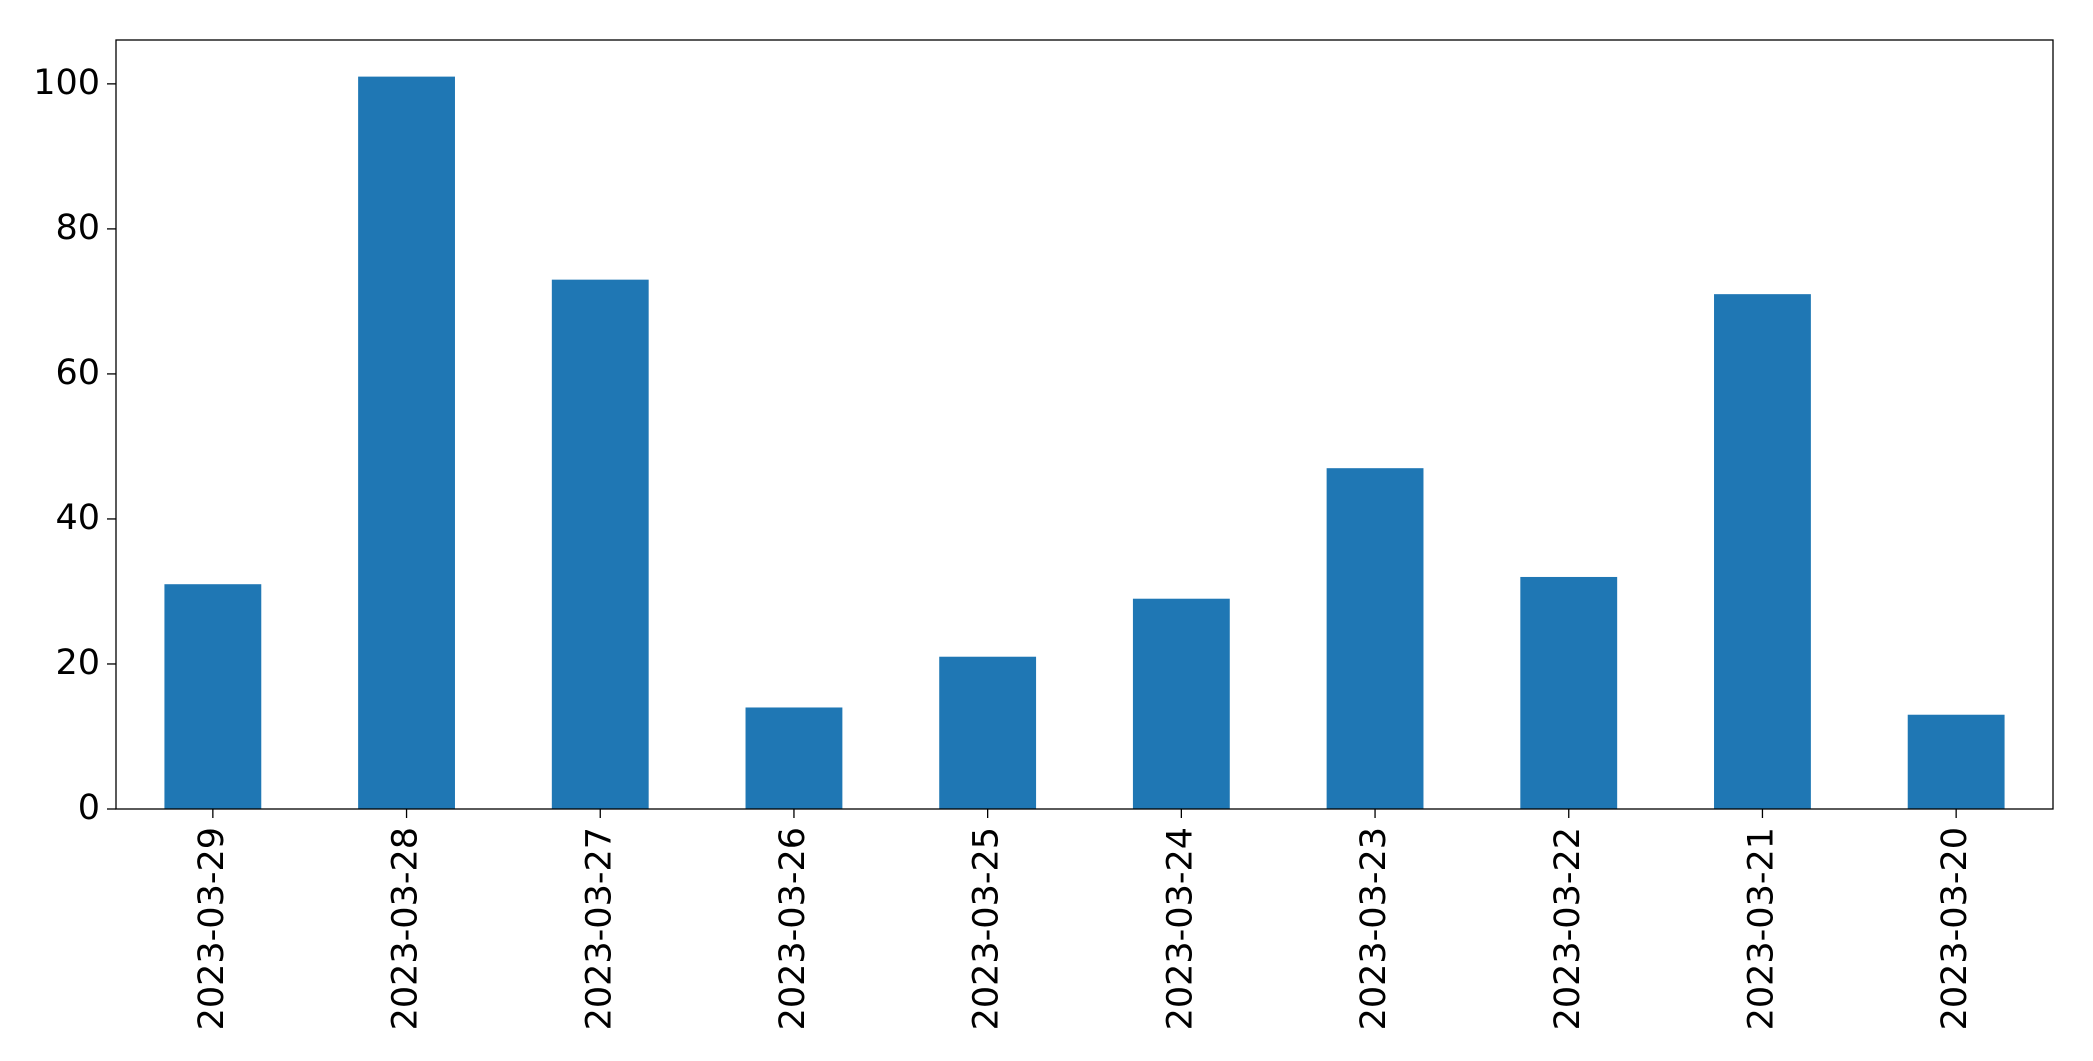 Image resolution: width=2093 pixels, height=1061 pixels. I want to click on y-tick-label: 40, so click(77, 518).